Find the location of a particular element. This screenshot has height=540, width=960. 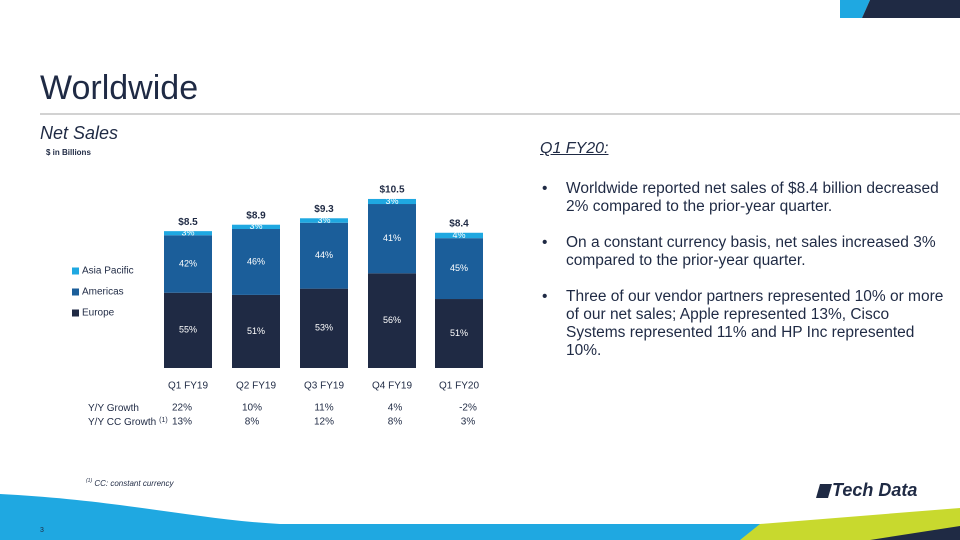

segment-label: 42% is located at coordinates (188, 263).